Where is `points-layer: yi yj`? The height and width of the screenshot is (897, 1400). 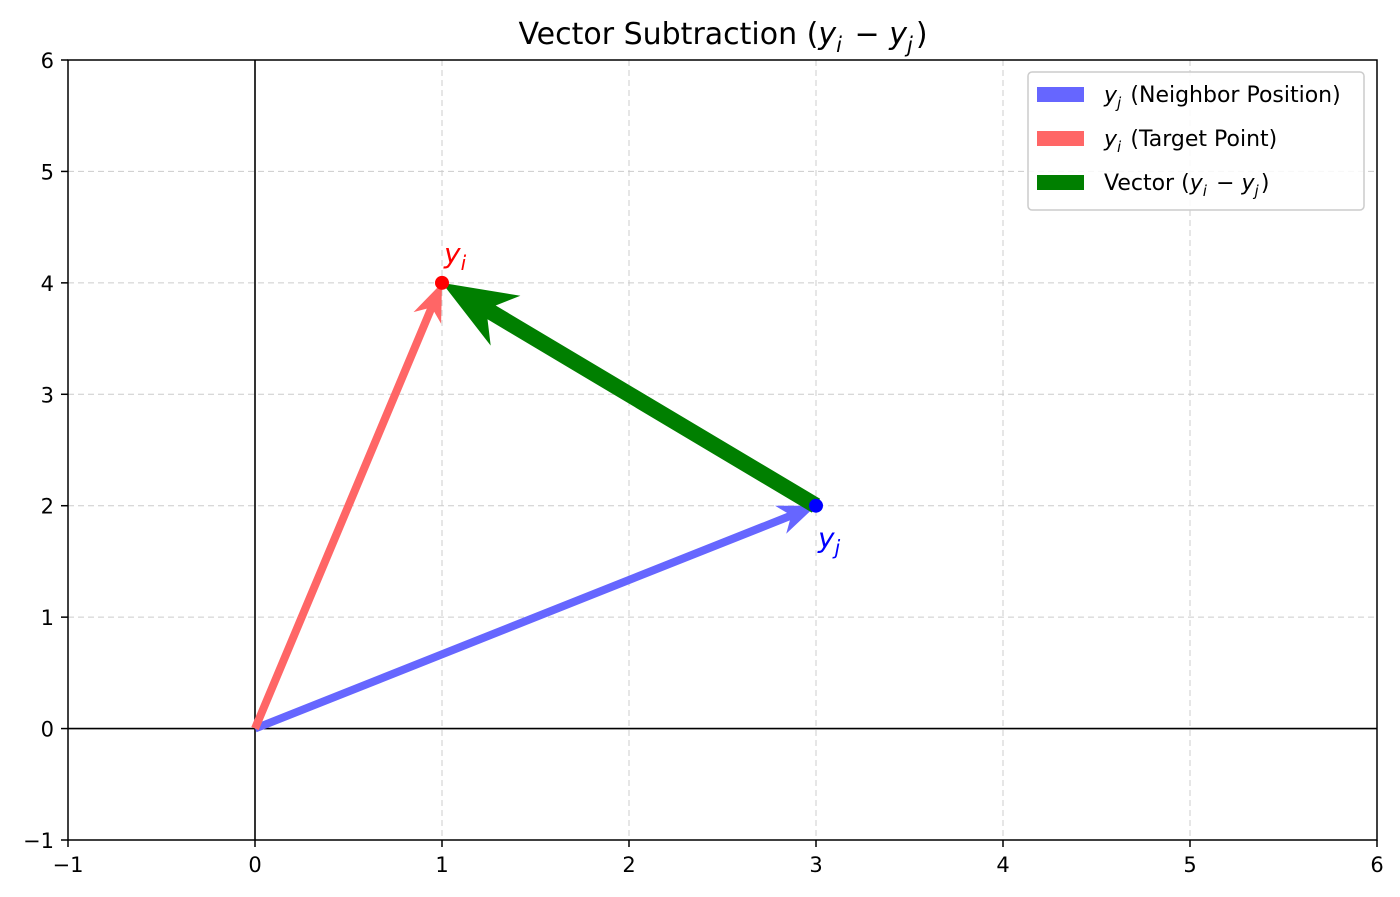 points-layer: yi yj is located at coordinates (639, 398).